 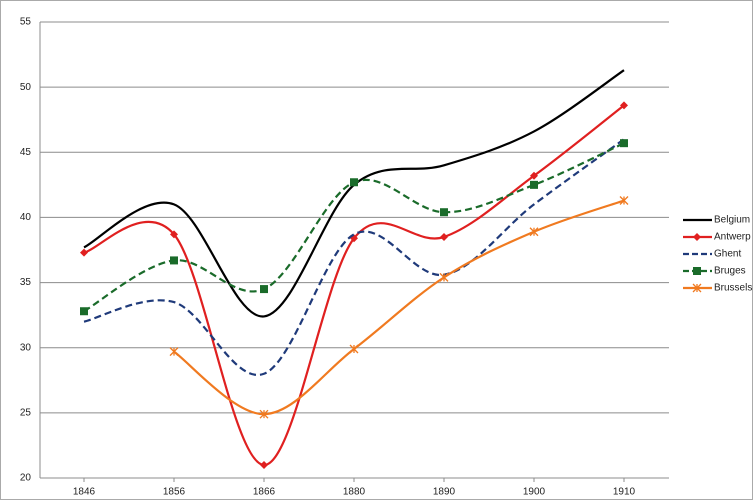 I want to click on y-tick-label: 35, so click(x=26, y=282).